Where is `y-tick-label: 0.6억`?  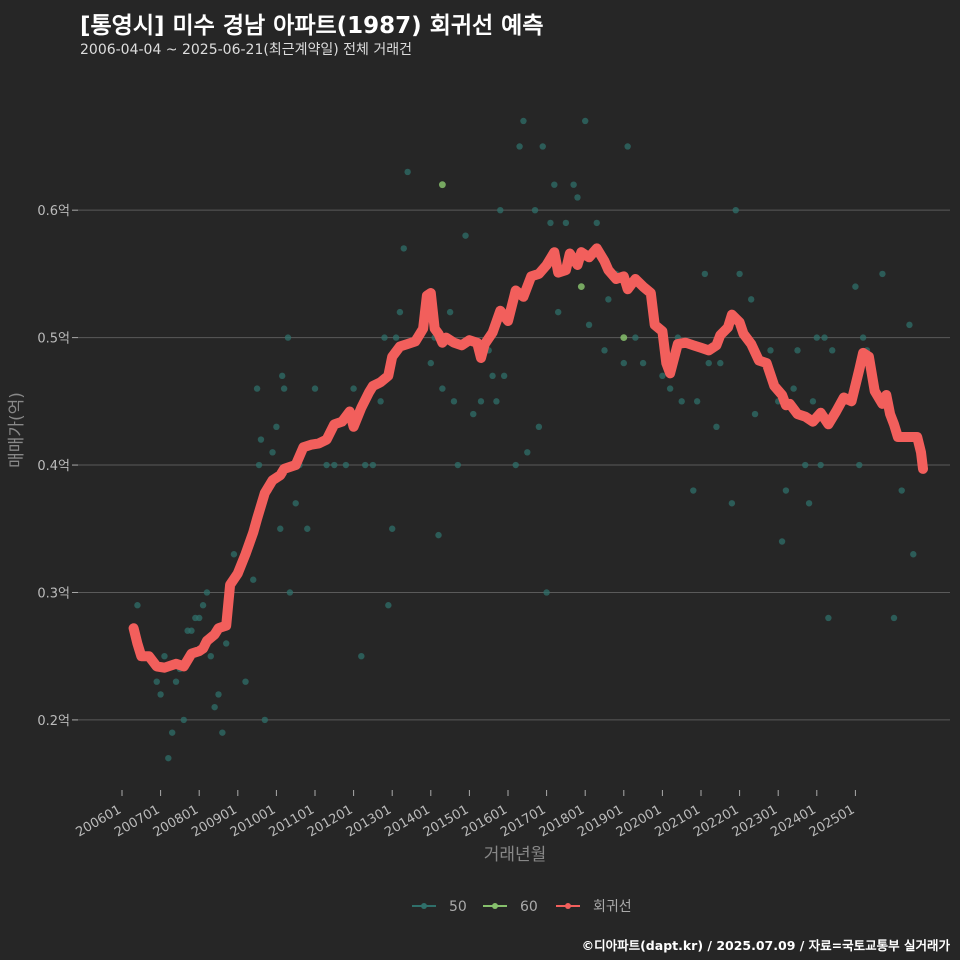
y-tick-label: 0.6억 is located at coordinates (53, 211).